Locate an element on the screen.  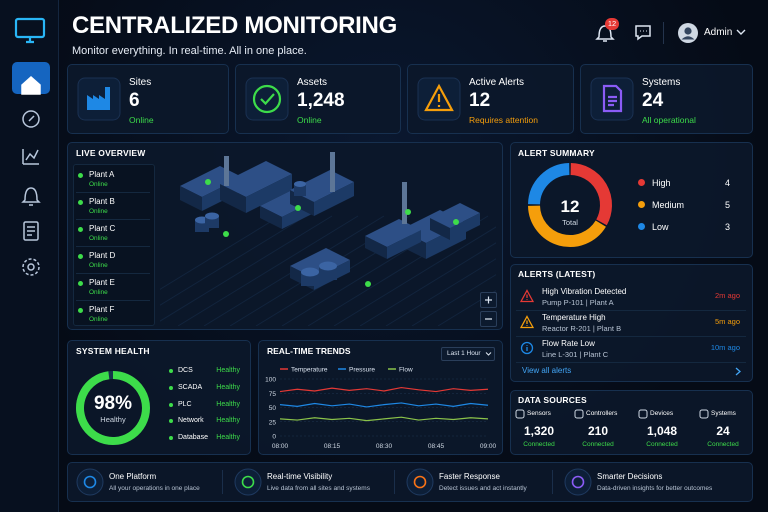
alert-glyph is located at coordinates (527, 322).